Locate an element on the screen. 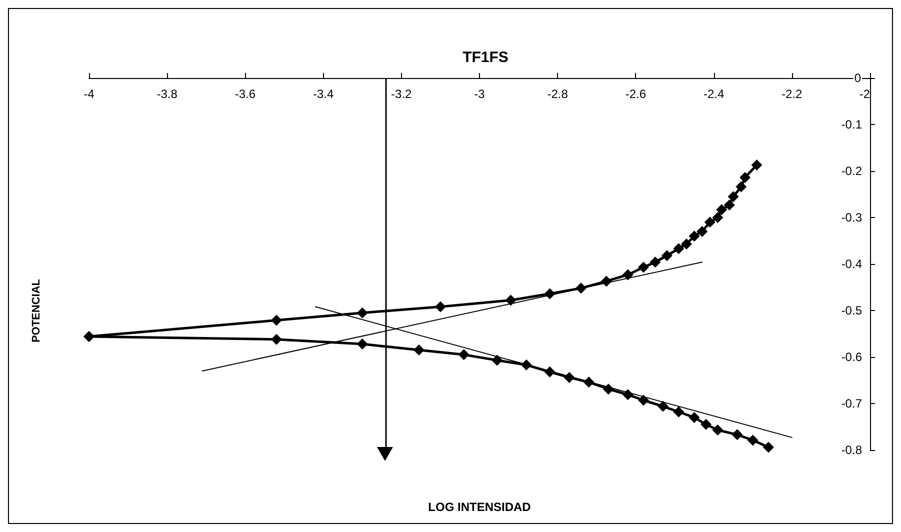 The image size is (901, 532). x-tick-label: -3.6 is located at coordinates (245, 94).